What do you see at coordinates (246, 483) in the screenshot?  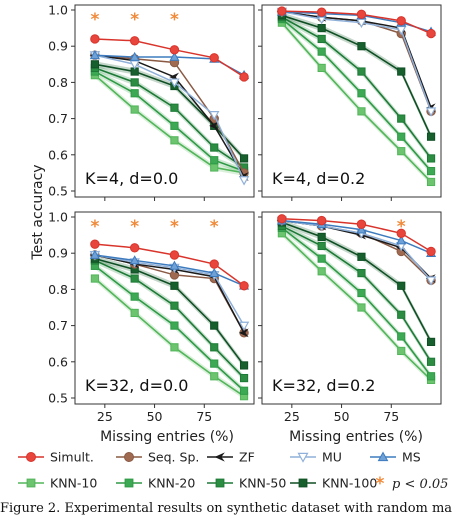 I see `legend-item-knn-50: KNN-50` at bounding box center [246, 483].